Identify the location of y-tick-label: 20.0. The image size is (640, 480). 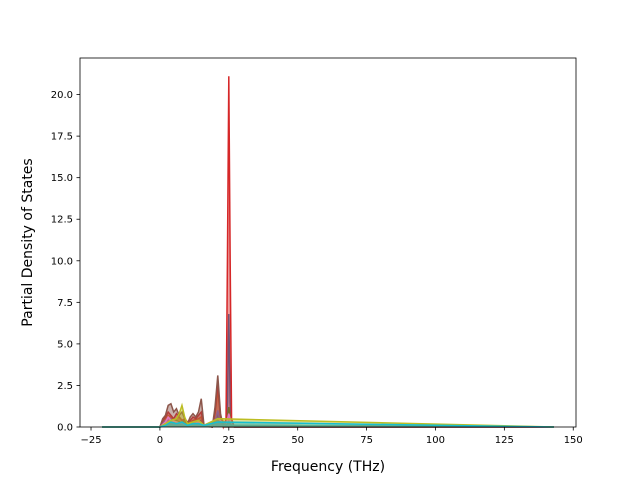
(62, 95).